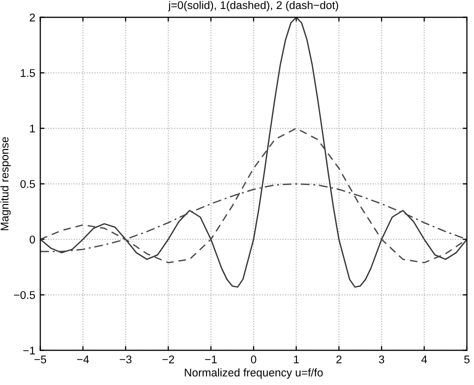 The height and width of the screenshot is (385, 474). I want to click on y-tick-label: −1, so click(29, 350).